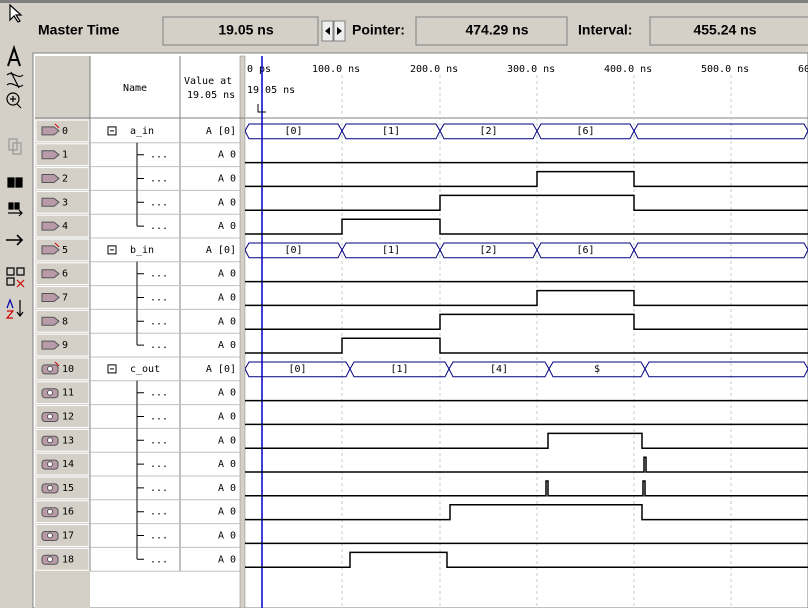 The height and width of the screenshot is (608, 808). What do you see at coordinates (434, 69) in the screenshot?
I see `ruler-label: 200.0 ns` at bounding box center [434, 69].